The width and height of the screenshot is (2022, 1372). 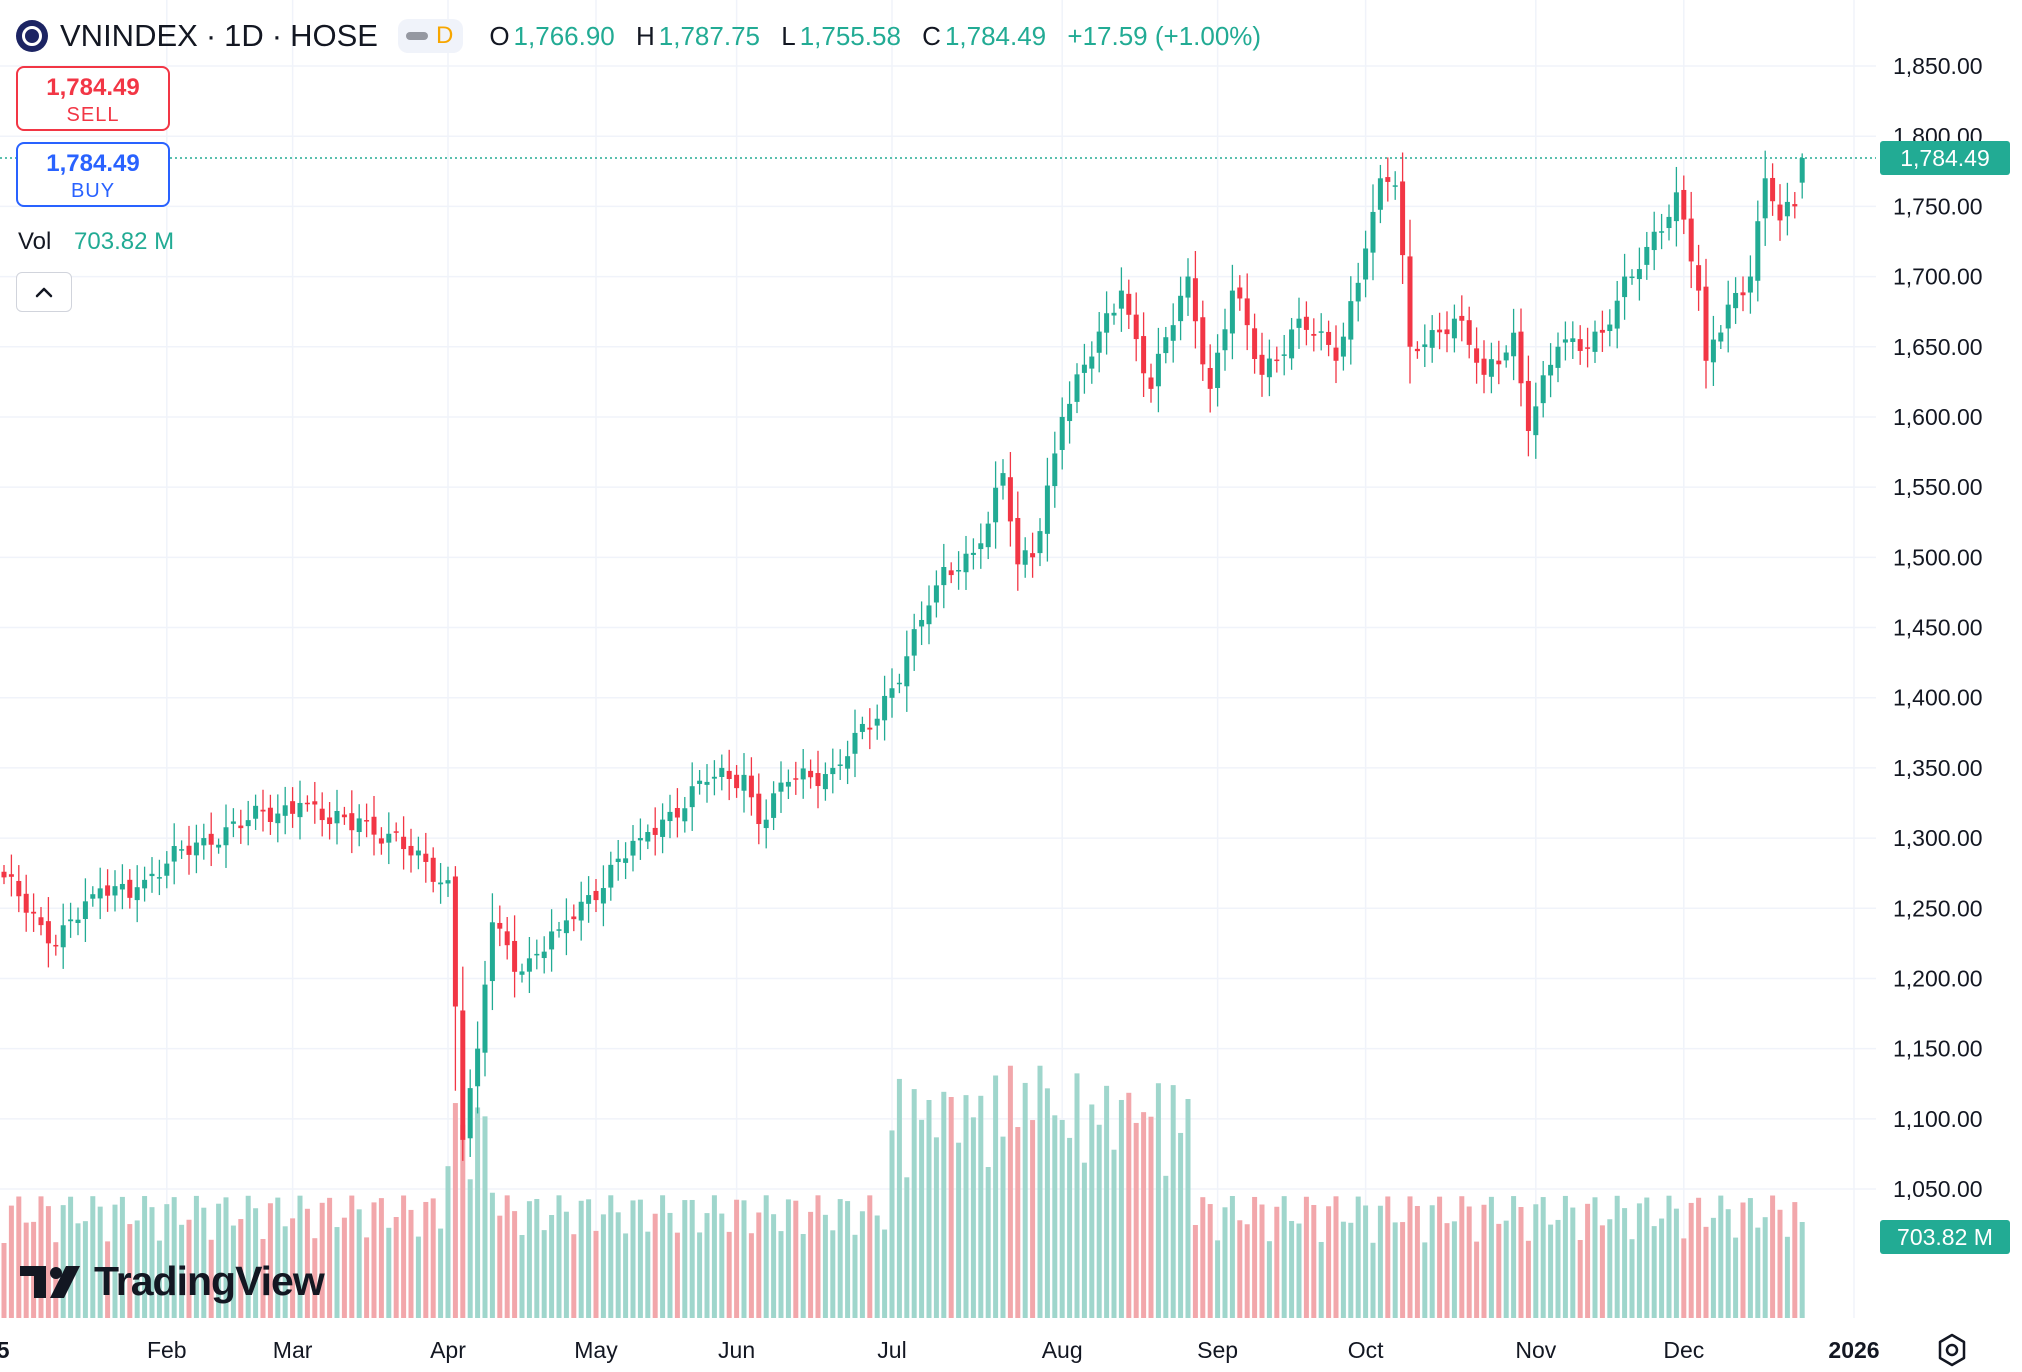 What do you see at coordinates (129, 35) in the screenshot?
I see `symbol-name: VNINDEX` at bounding box center [129, 35].